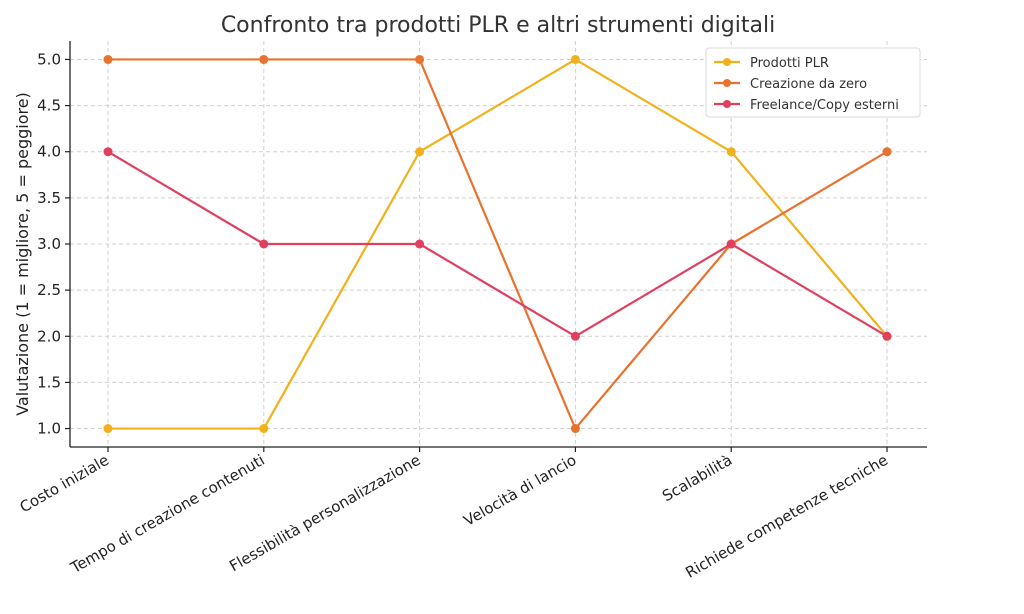 This screenshot has width=1024, height=614. What do you see at coordinates (808, 84) in the screenshot?
I see `legend-label: Creazione da zero` at bounding box center [808, 84].